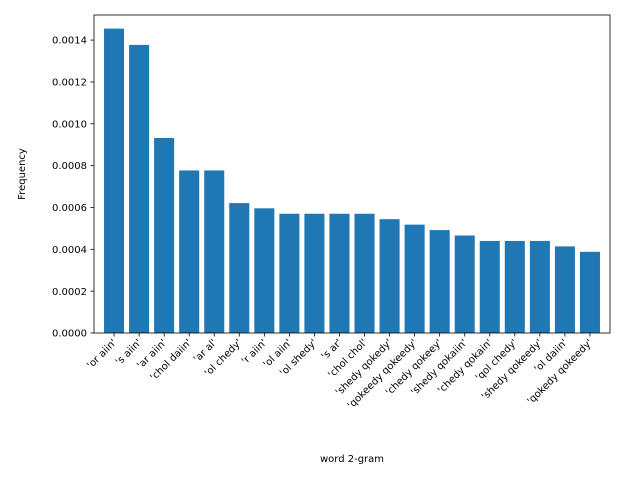 The width and height of the screenshot is (640, 480). Describe the element at coordinates (22, 174) in the screenshot. I see `y-axis-label: Frequency` at that location.